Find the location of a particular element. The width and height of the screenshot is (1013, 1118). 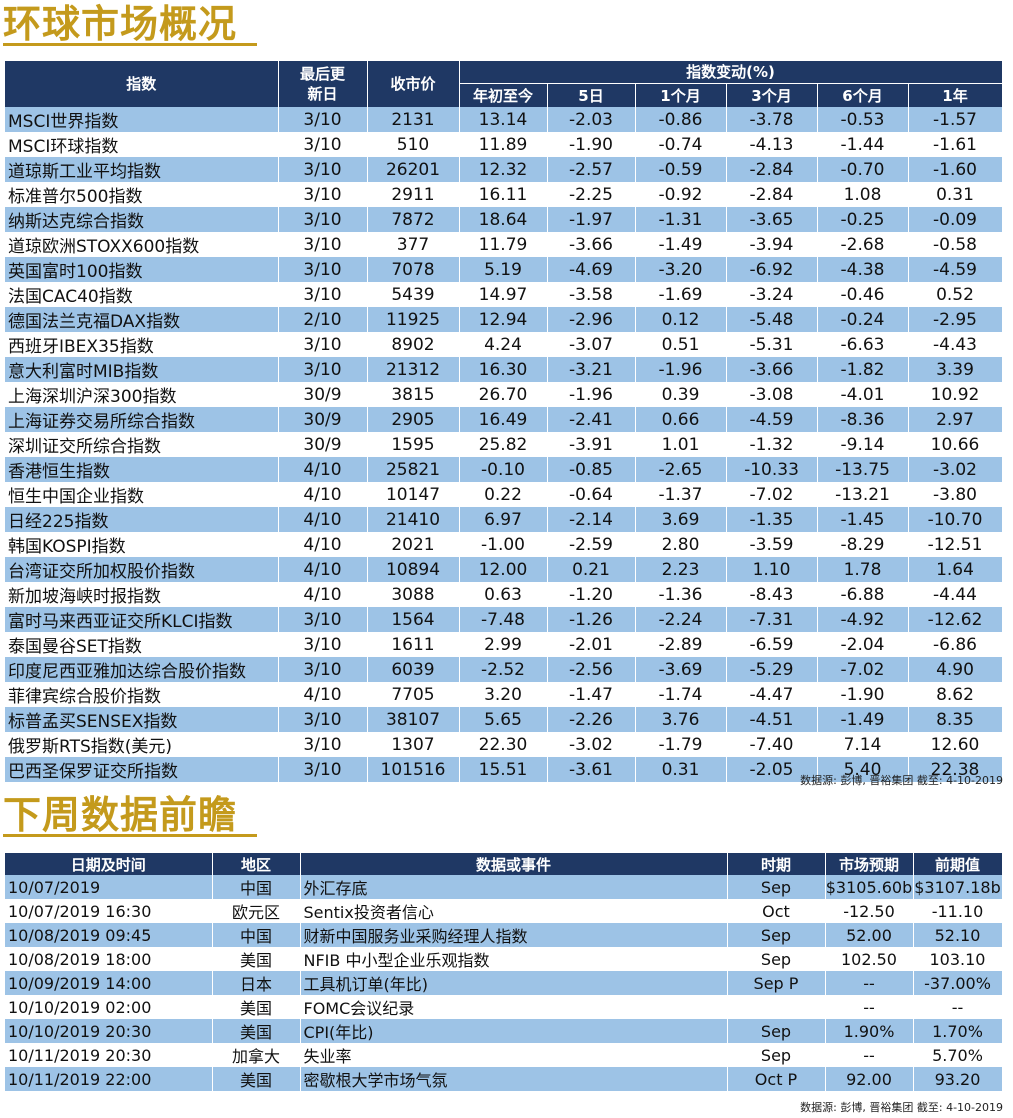

cell-period: Sep is located at coordinates (776, 1055).